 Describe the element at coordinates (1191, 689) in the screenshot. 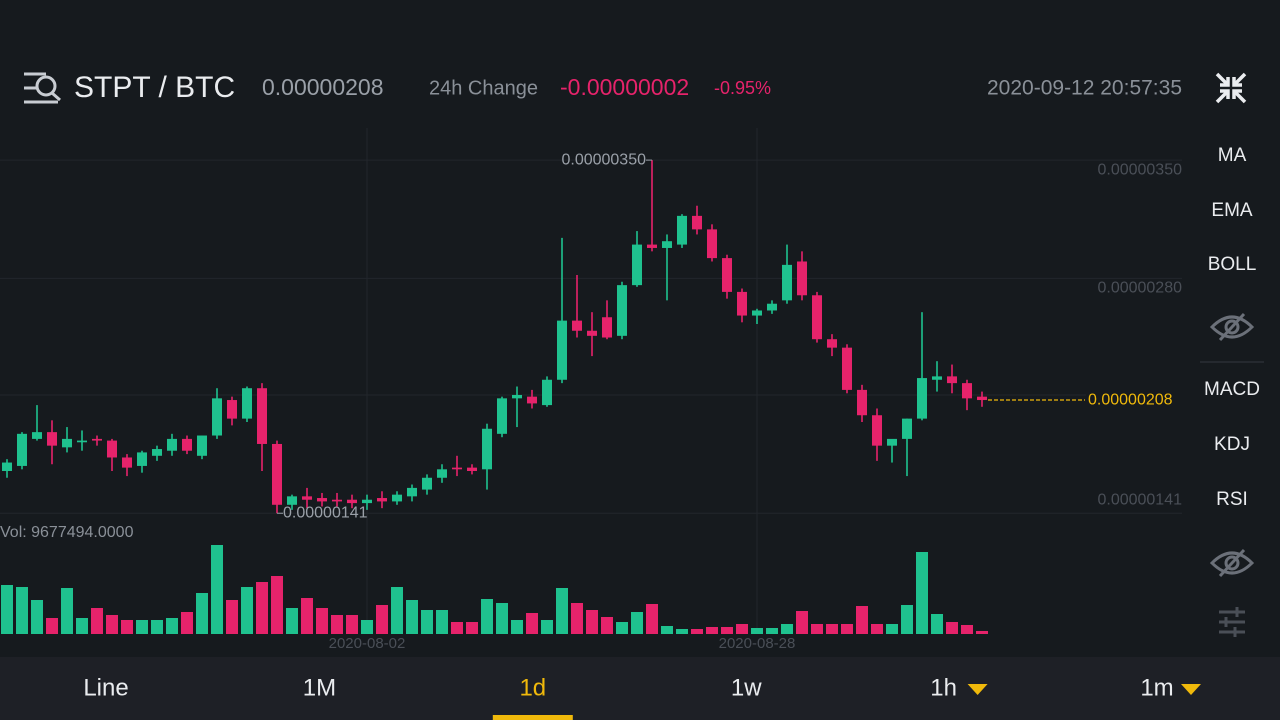

I see `dropdown-arrow` at that location.